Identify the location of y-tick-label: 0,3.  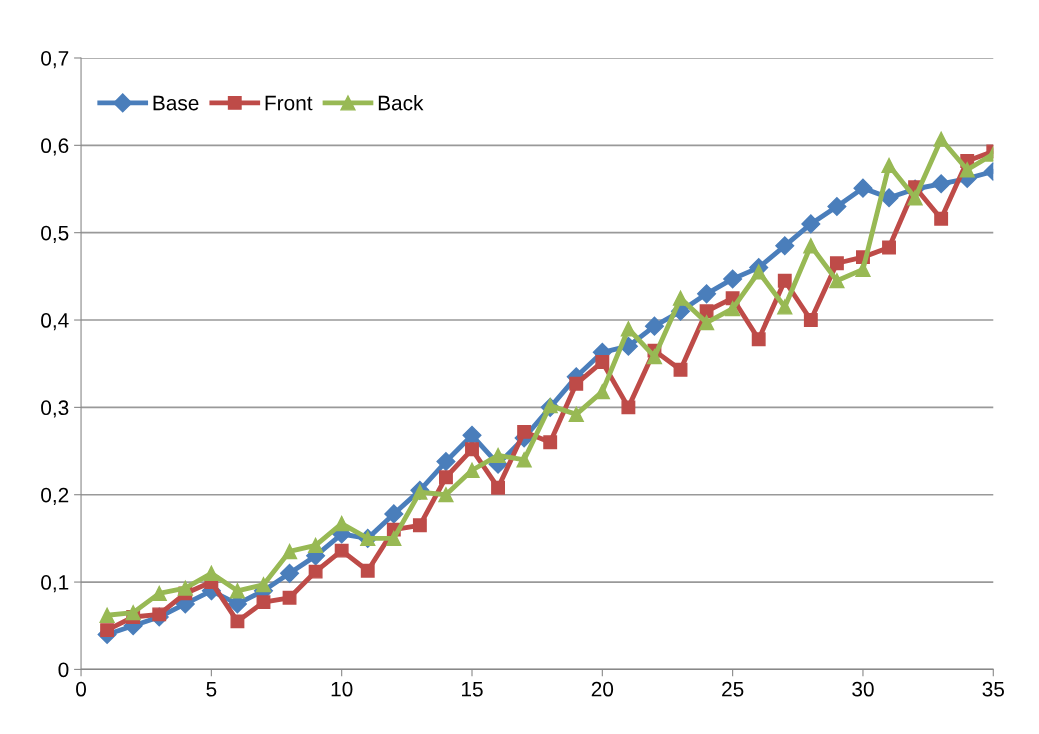
(55, 409).